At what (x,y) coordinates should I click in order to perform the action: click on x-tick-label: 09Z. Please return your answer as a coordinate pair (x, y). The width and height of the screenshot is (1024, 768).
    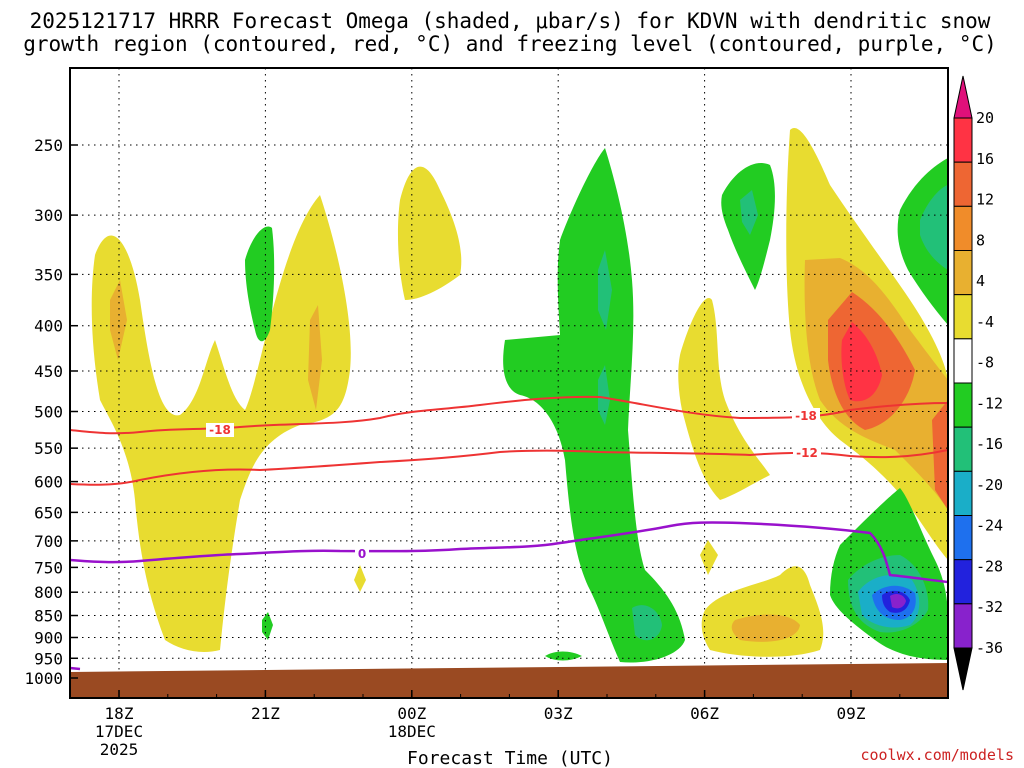
    Looking at the image, I should click on (851, 713).